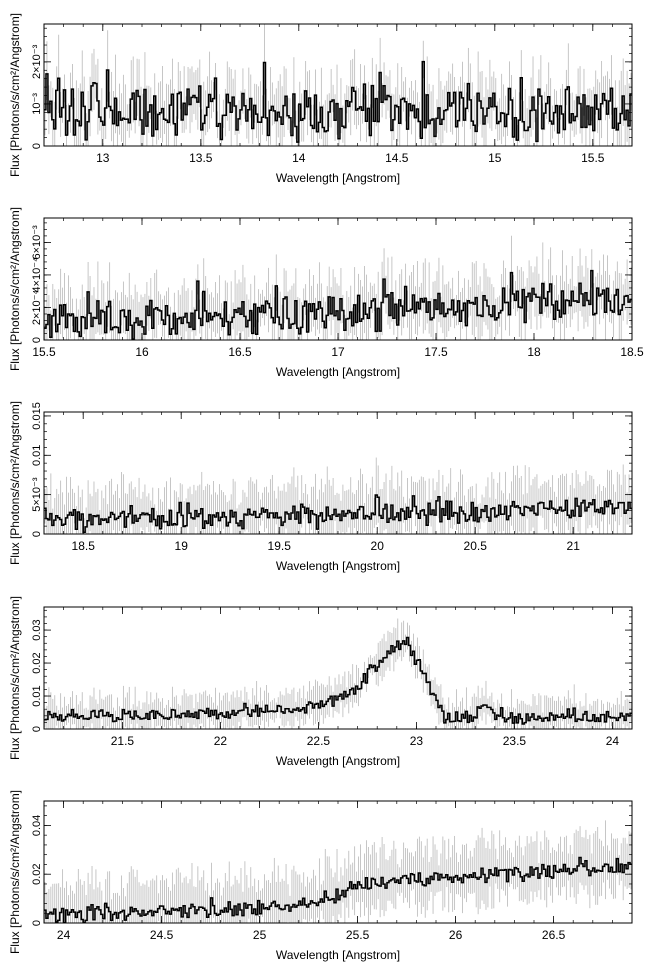  Describe the element at coordinates (534, 352) in the screenshot. I see `x-tick-label: 18` at that location.